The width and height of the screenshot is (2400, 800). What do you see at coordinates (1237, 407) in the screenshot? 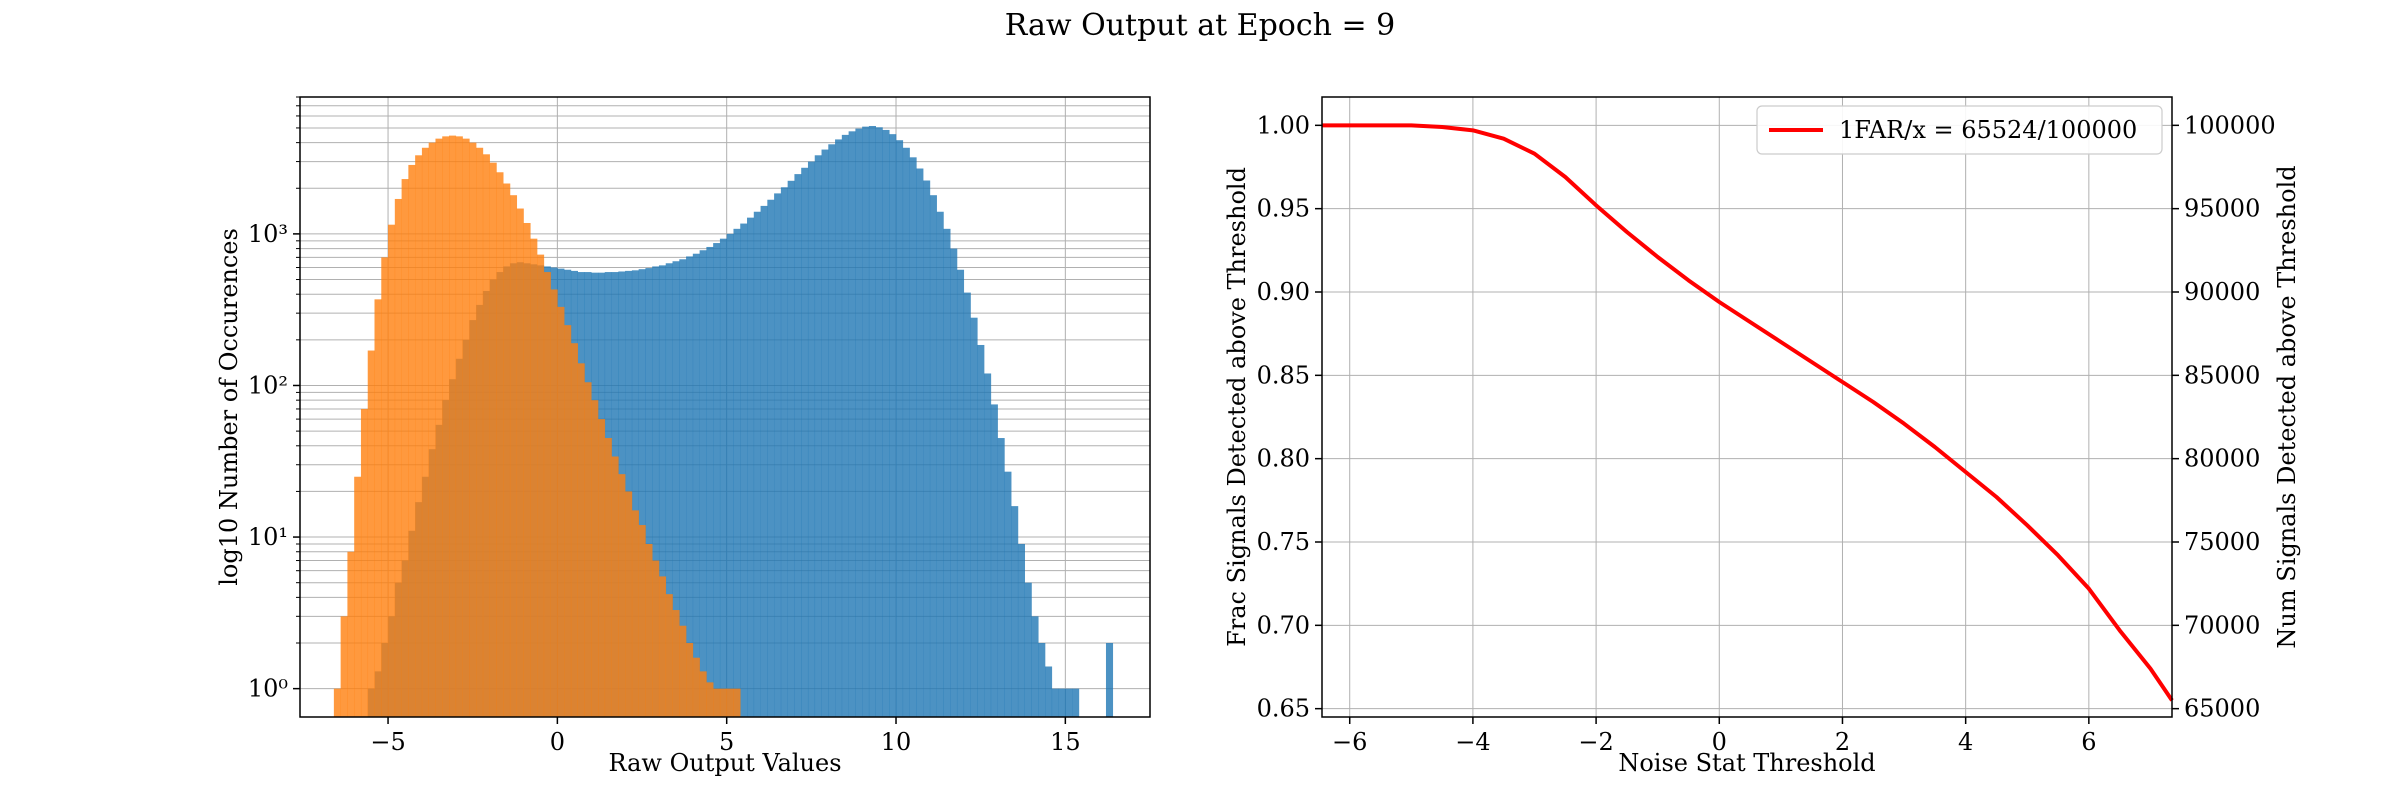
I see `line-chart-left-y-axis-label: Frac Signals Detected above Threshold` at bounding box center [1237, 407].